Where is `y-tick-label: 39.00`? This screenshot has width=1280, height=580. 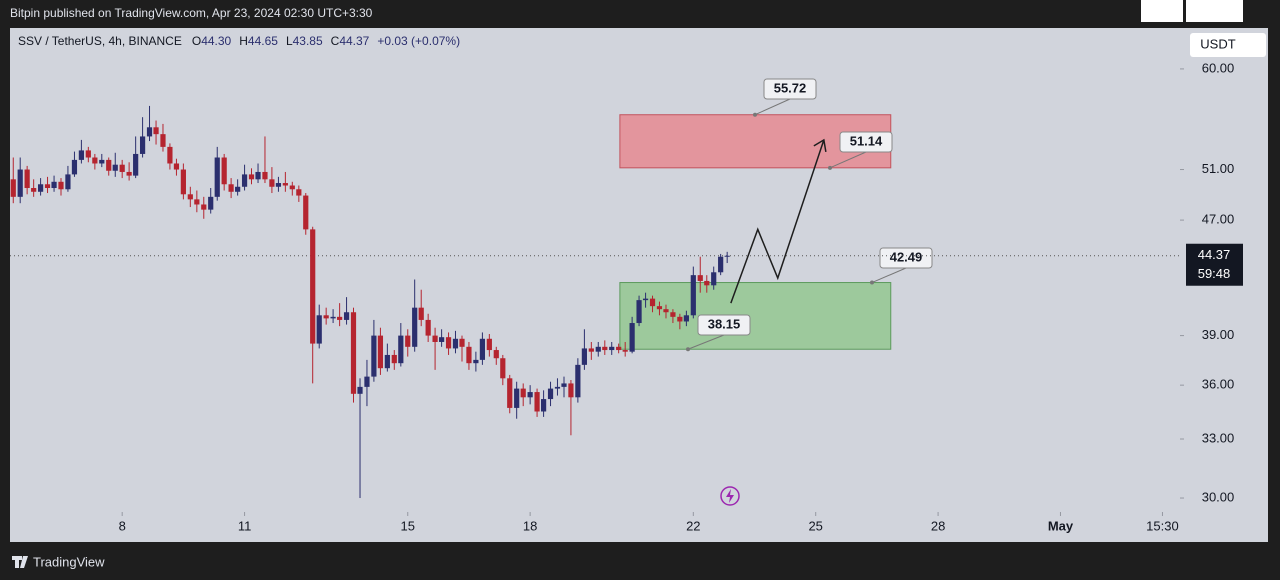 y-tick-label: 39.00 is located at coordinates (1218, 334).